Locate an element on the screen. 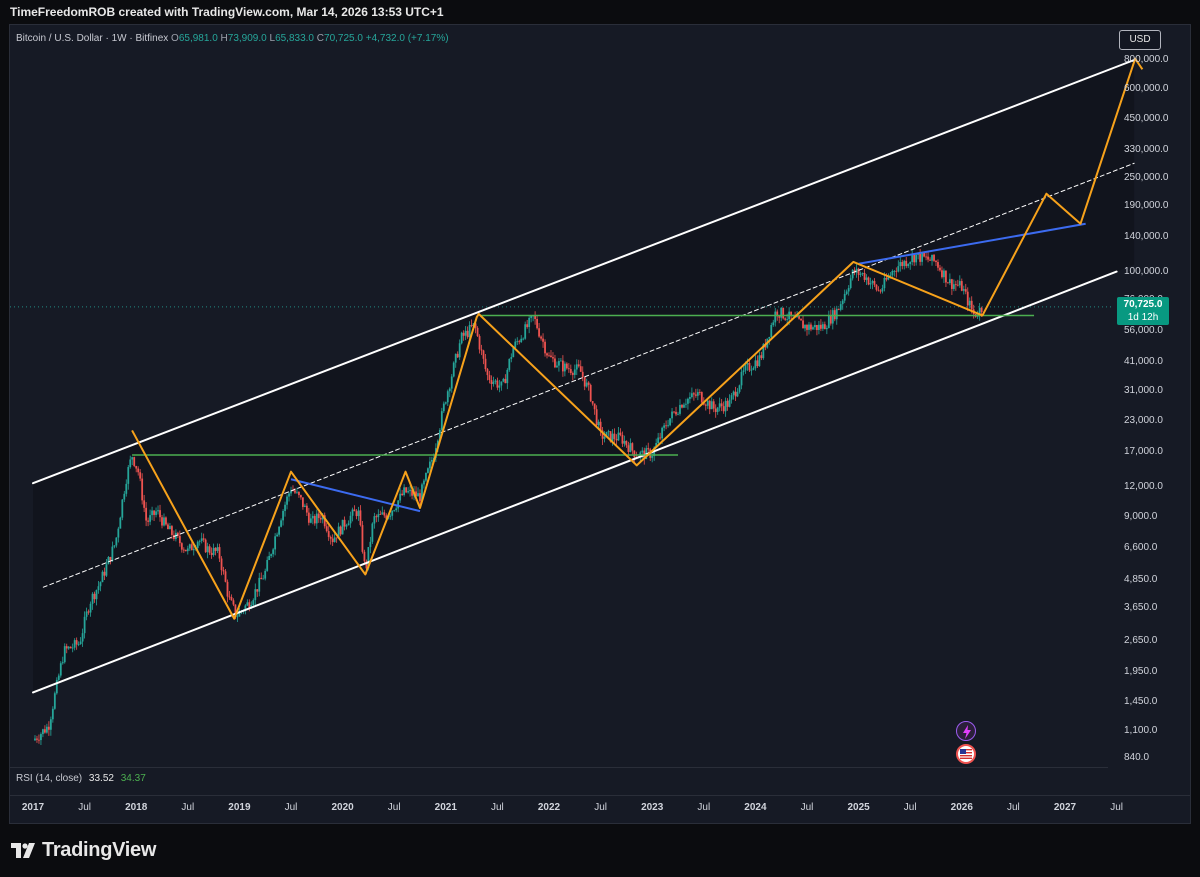 The image size is (1200, 877). lightning-icon is located at coordinates (966, 731).